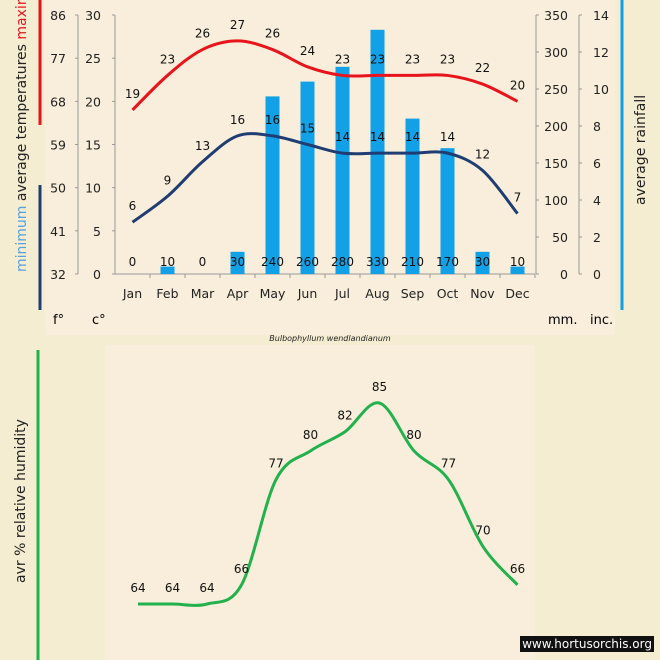  I want to click on mm-tick: 100, so click(556, 200).